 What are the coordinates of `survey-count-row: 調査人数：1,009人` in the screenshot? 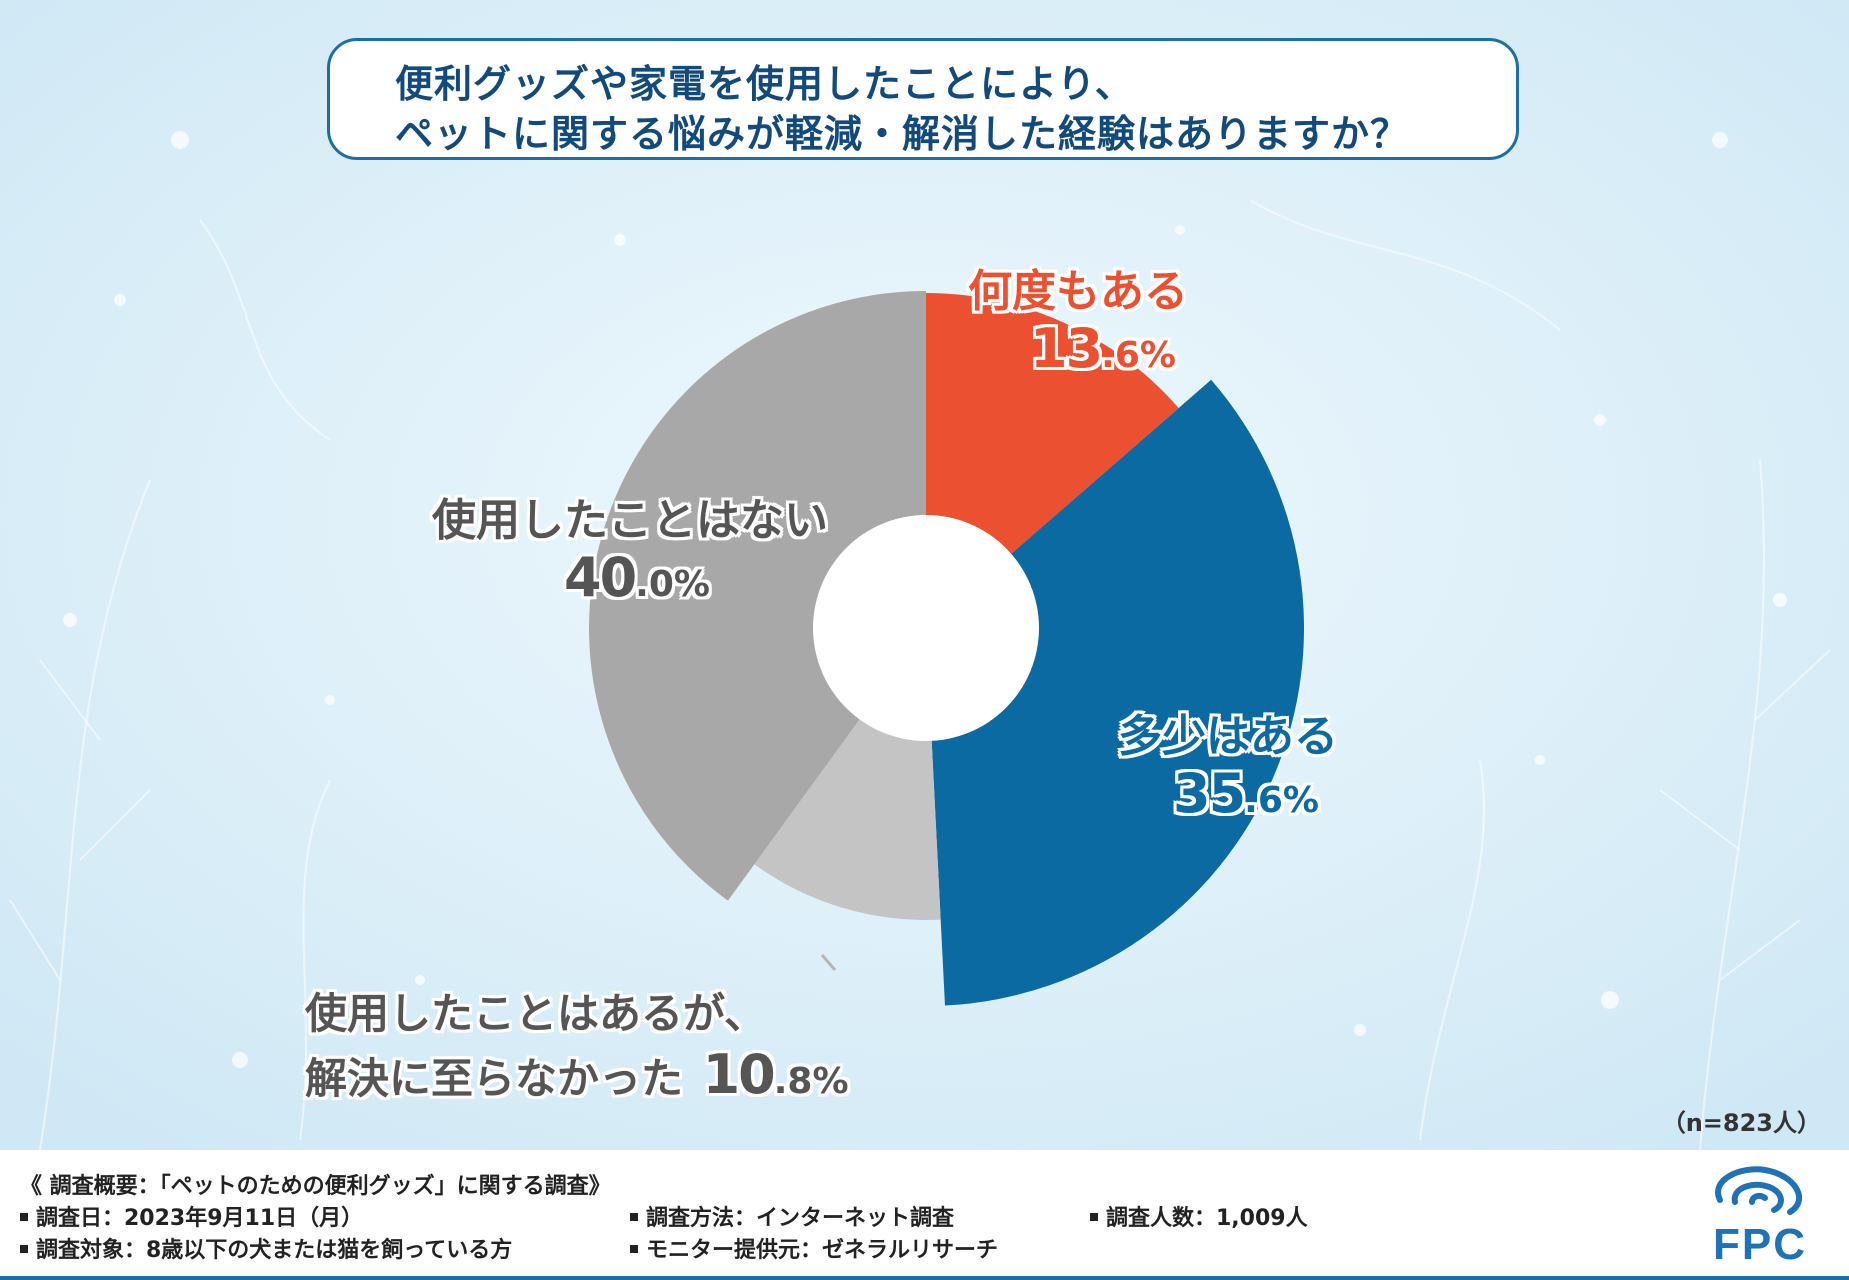 It's located at (1199, 1216).